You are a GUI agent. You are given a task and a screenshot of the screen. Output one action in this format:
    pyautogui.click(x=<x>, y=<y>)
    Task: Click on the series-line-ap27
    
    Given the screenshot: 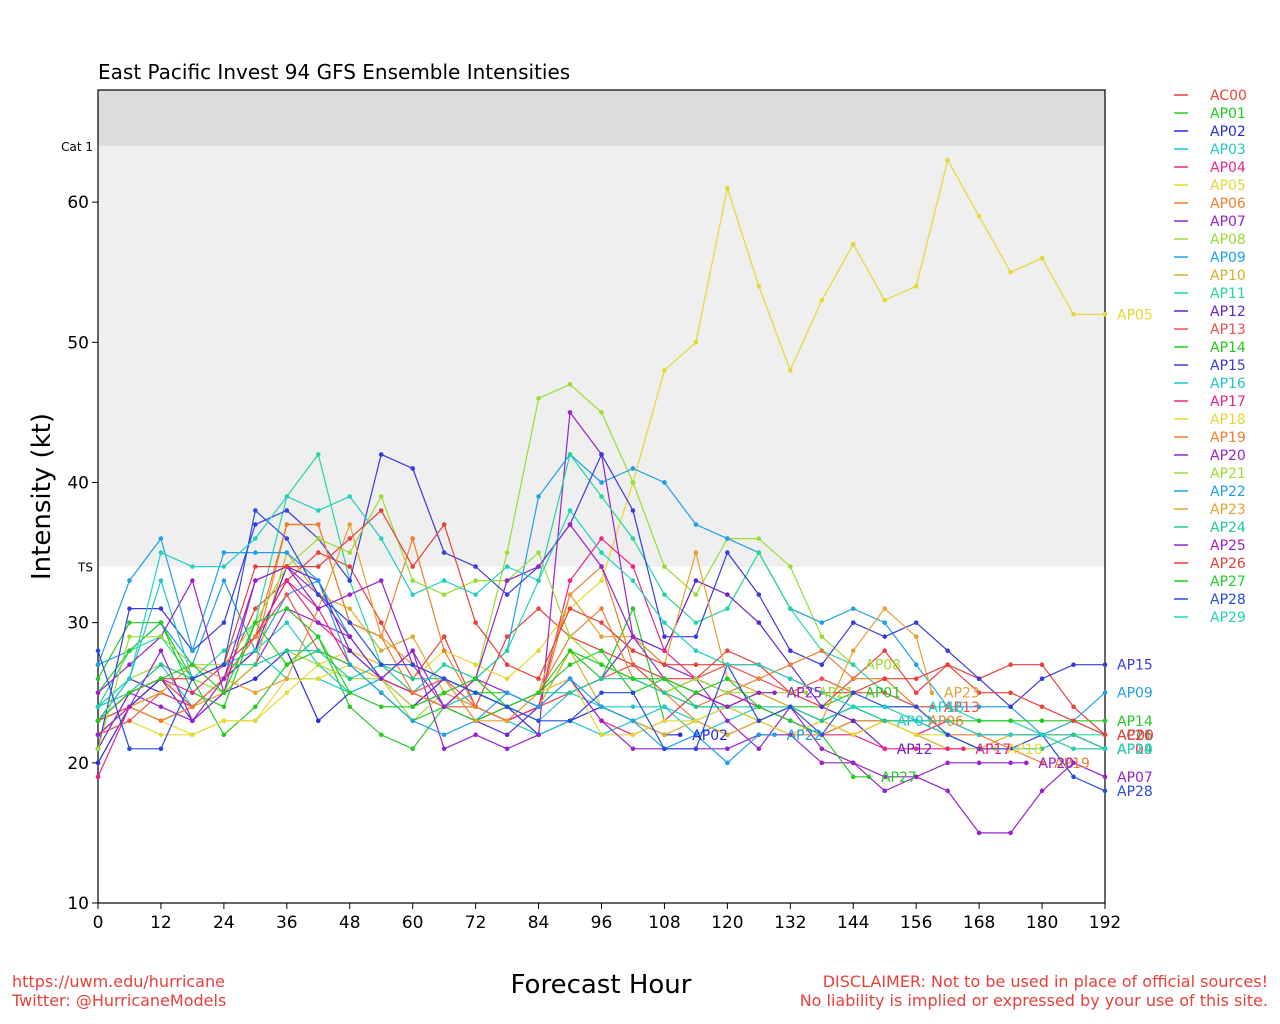 What is the action you would take?
    pyautogui.click(x=483, y=692)
    